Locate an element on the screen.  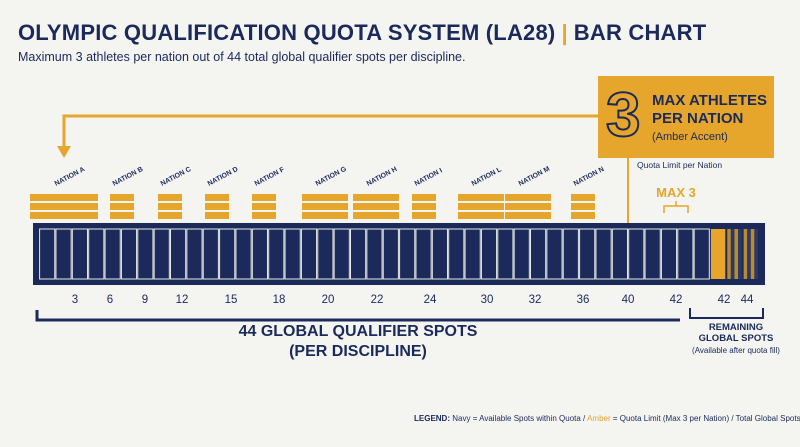
legend-navy-text: = Available Spots within Quota / is located at coordinates (529, 418).